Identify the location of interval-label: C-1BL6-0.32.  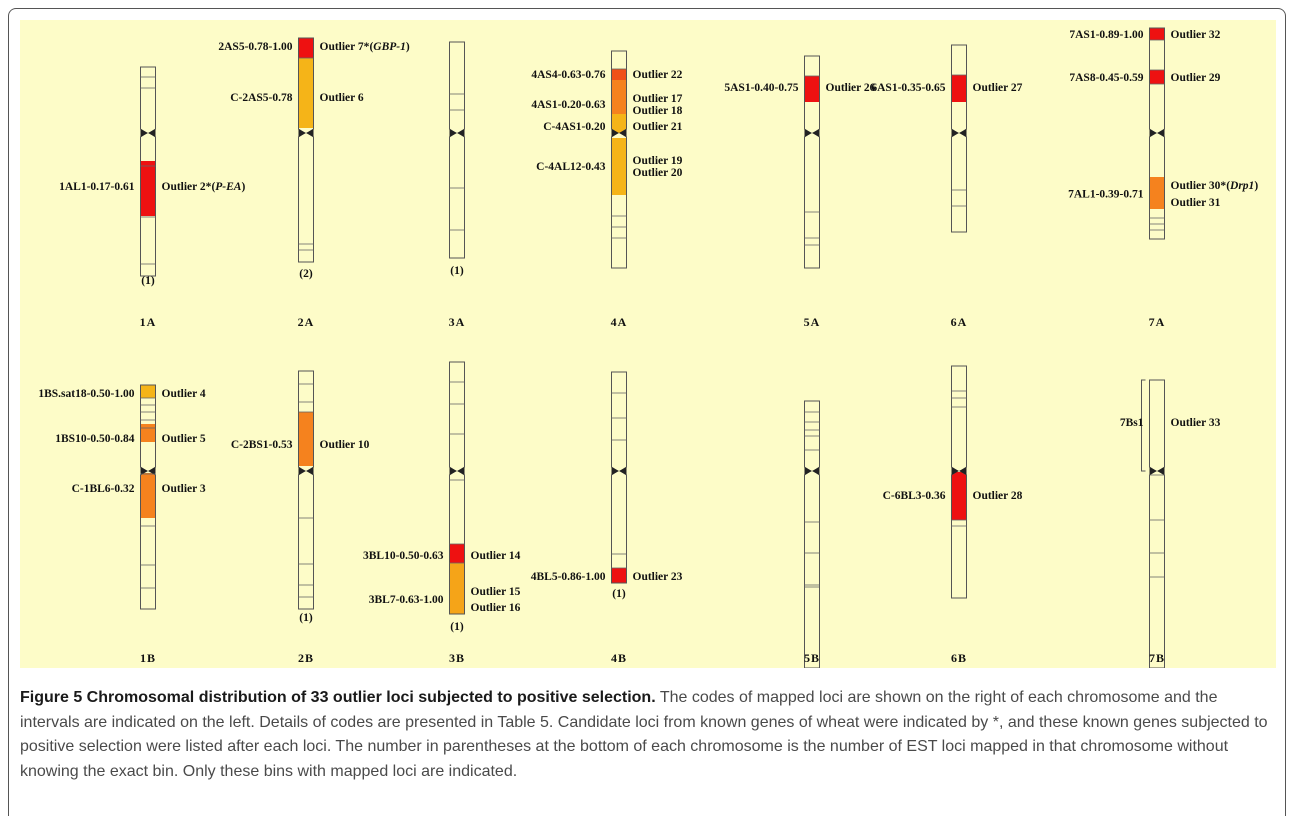
(103, 489).